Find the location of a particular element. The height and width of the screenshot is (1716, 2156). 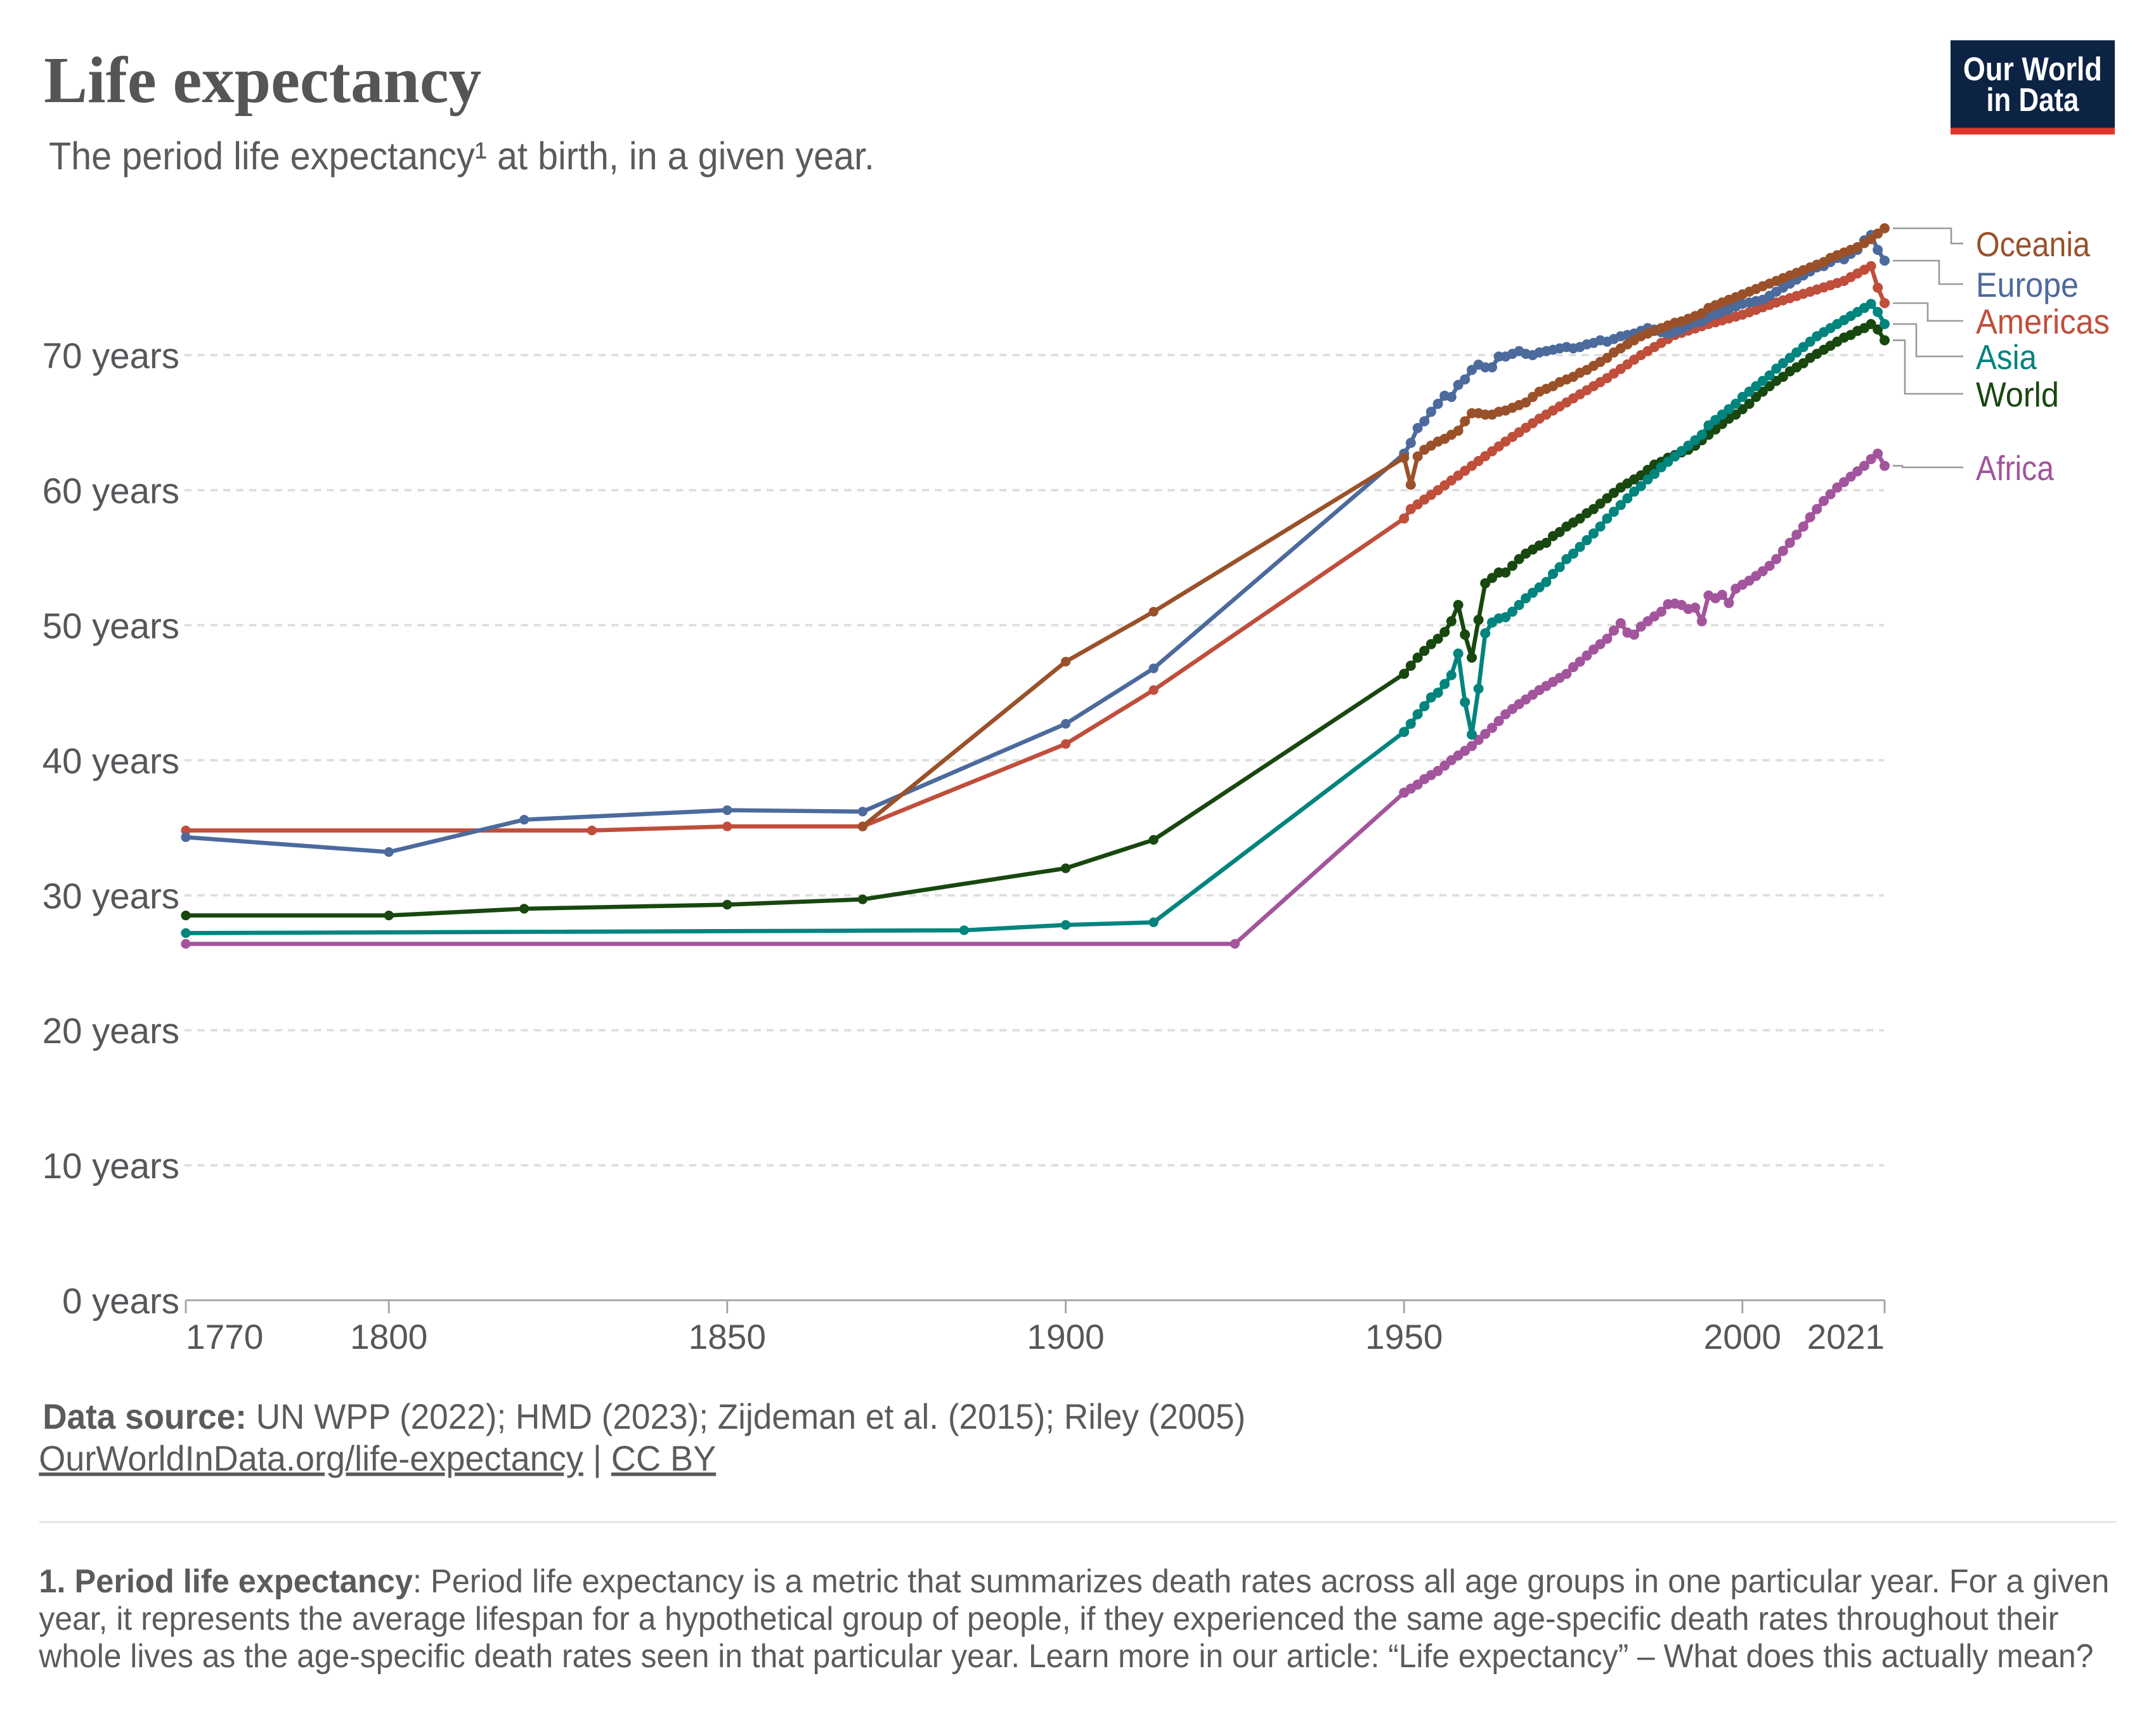

svg-text: 70 years is located at coordinates (110, 356).